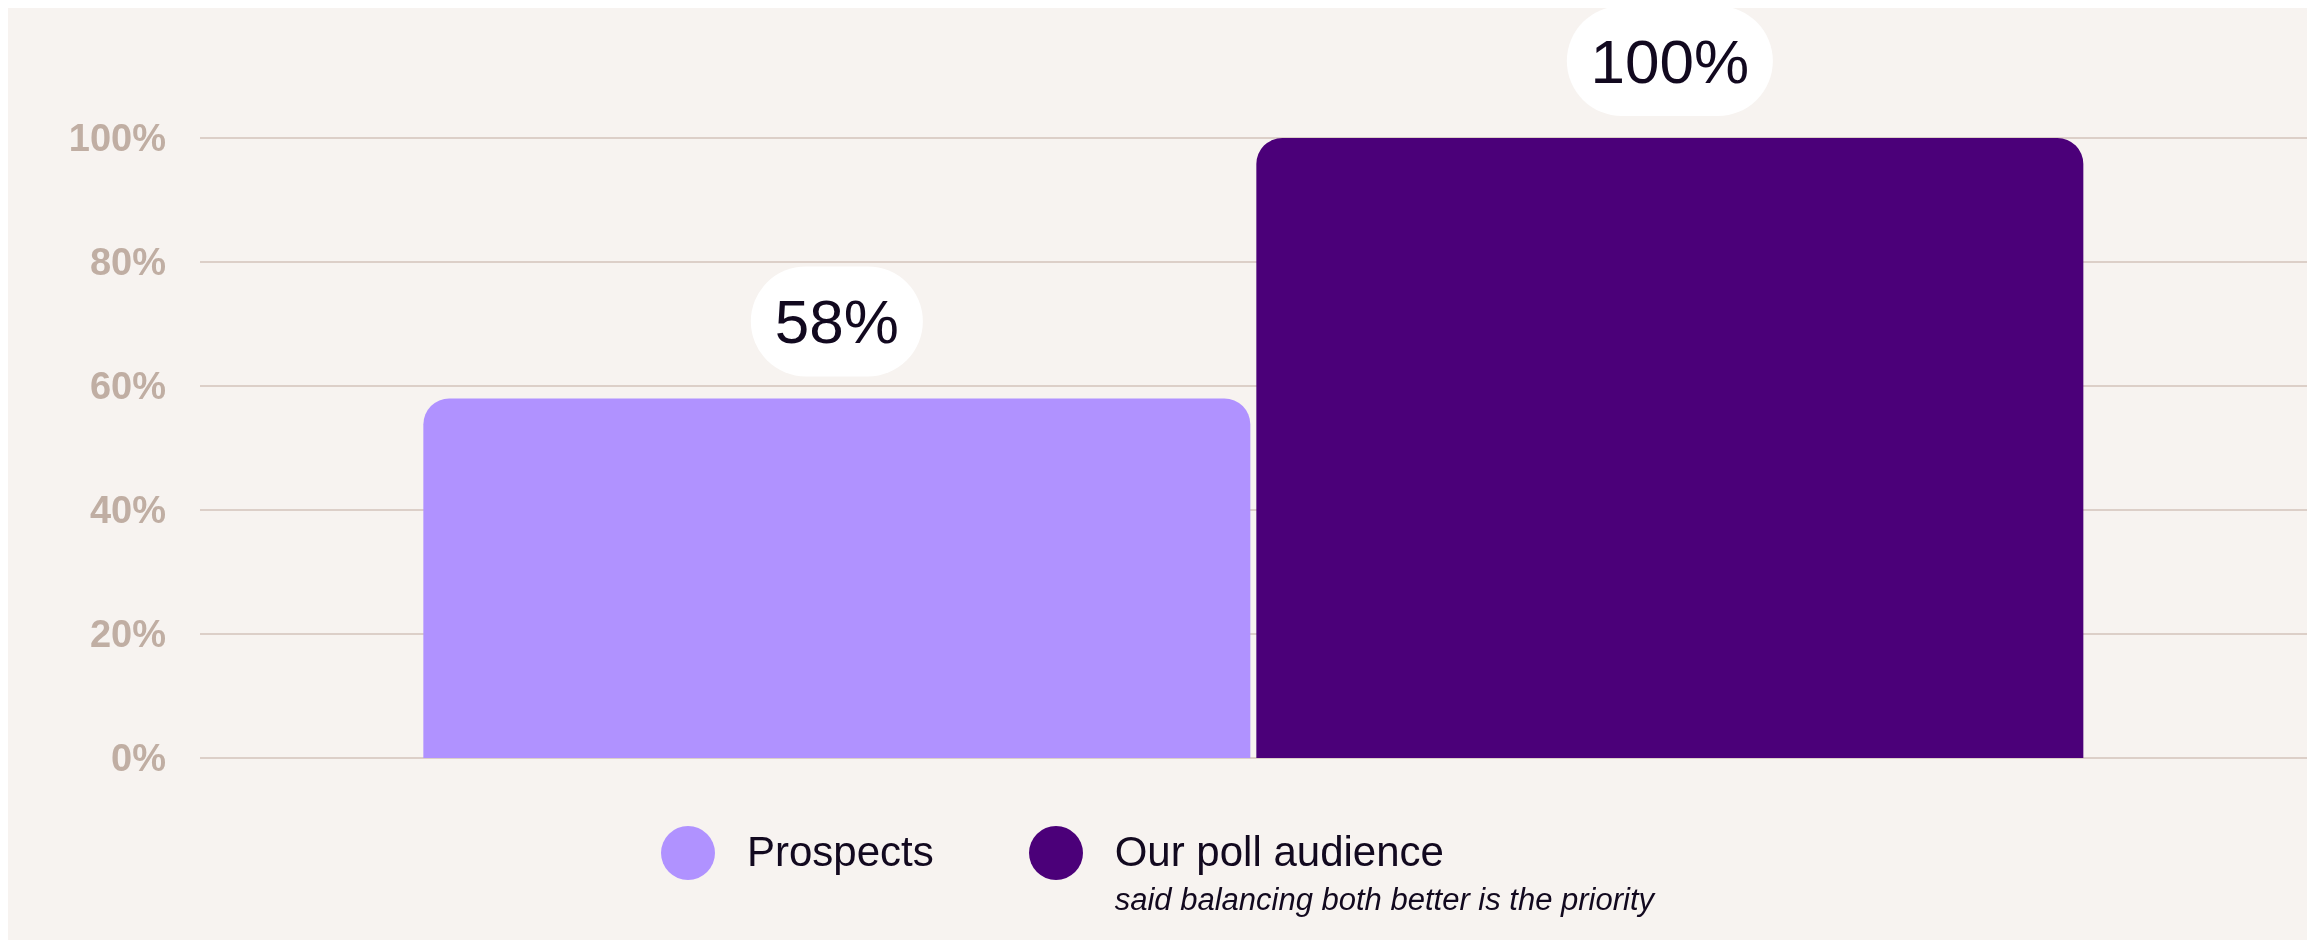  I want to click on legend-label: Our poll audience, so click(1279, 852).